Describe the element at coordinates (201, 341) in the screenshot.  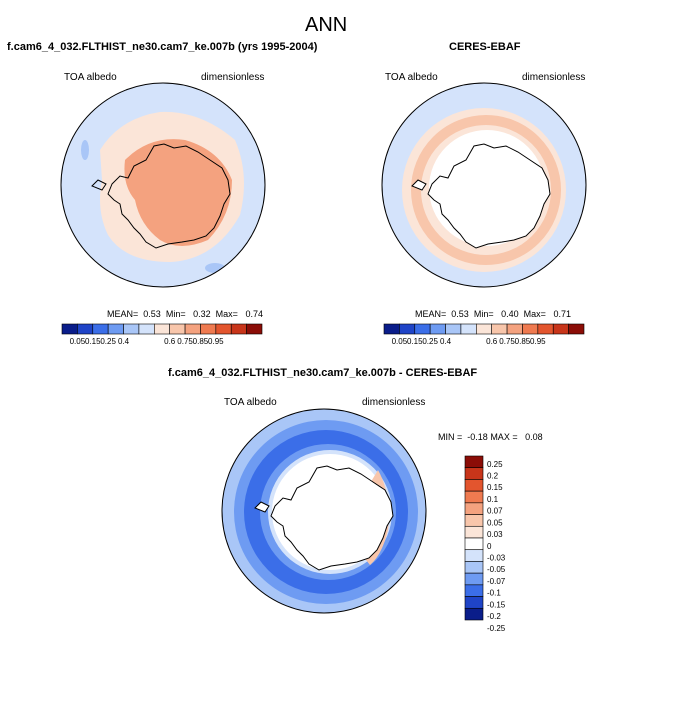
I see `panel1-colorbar-tick-label: 0.85` at that location.